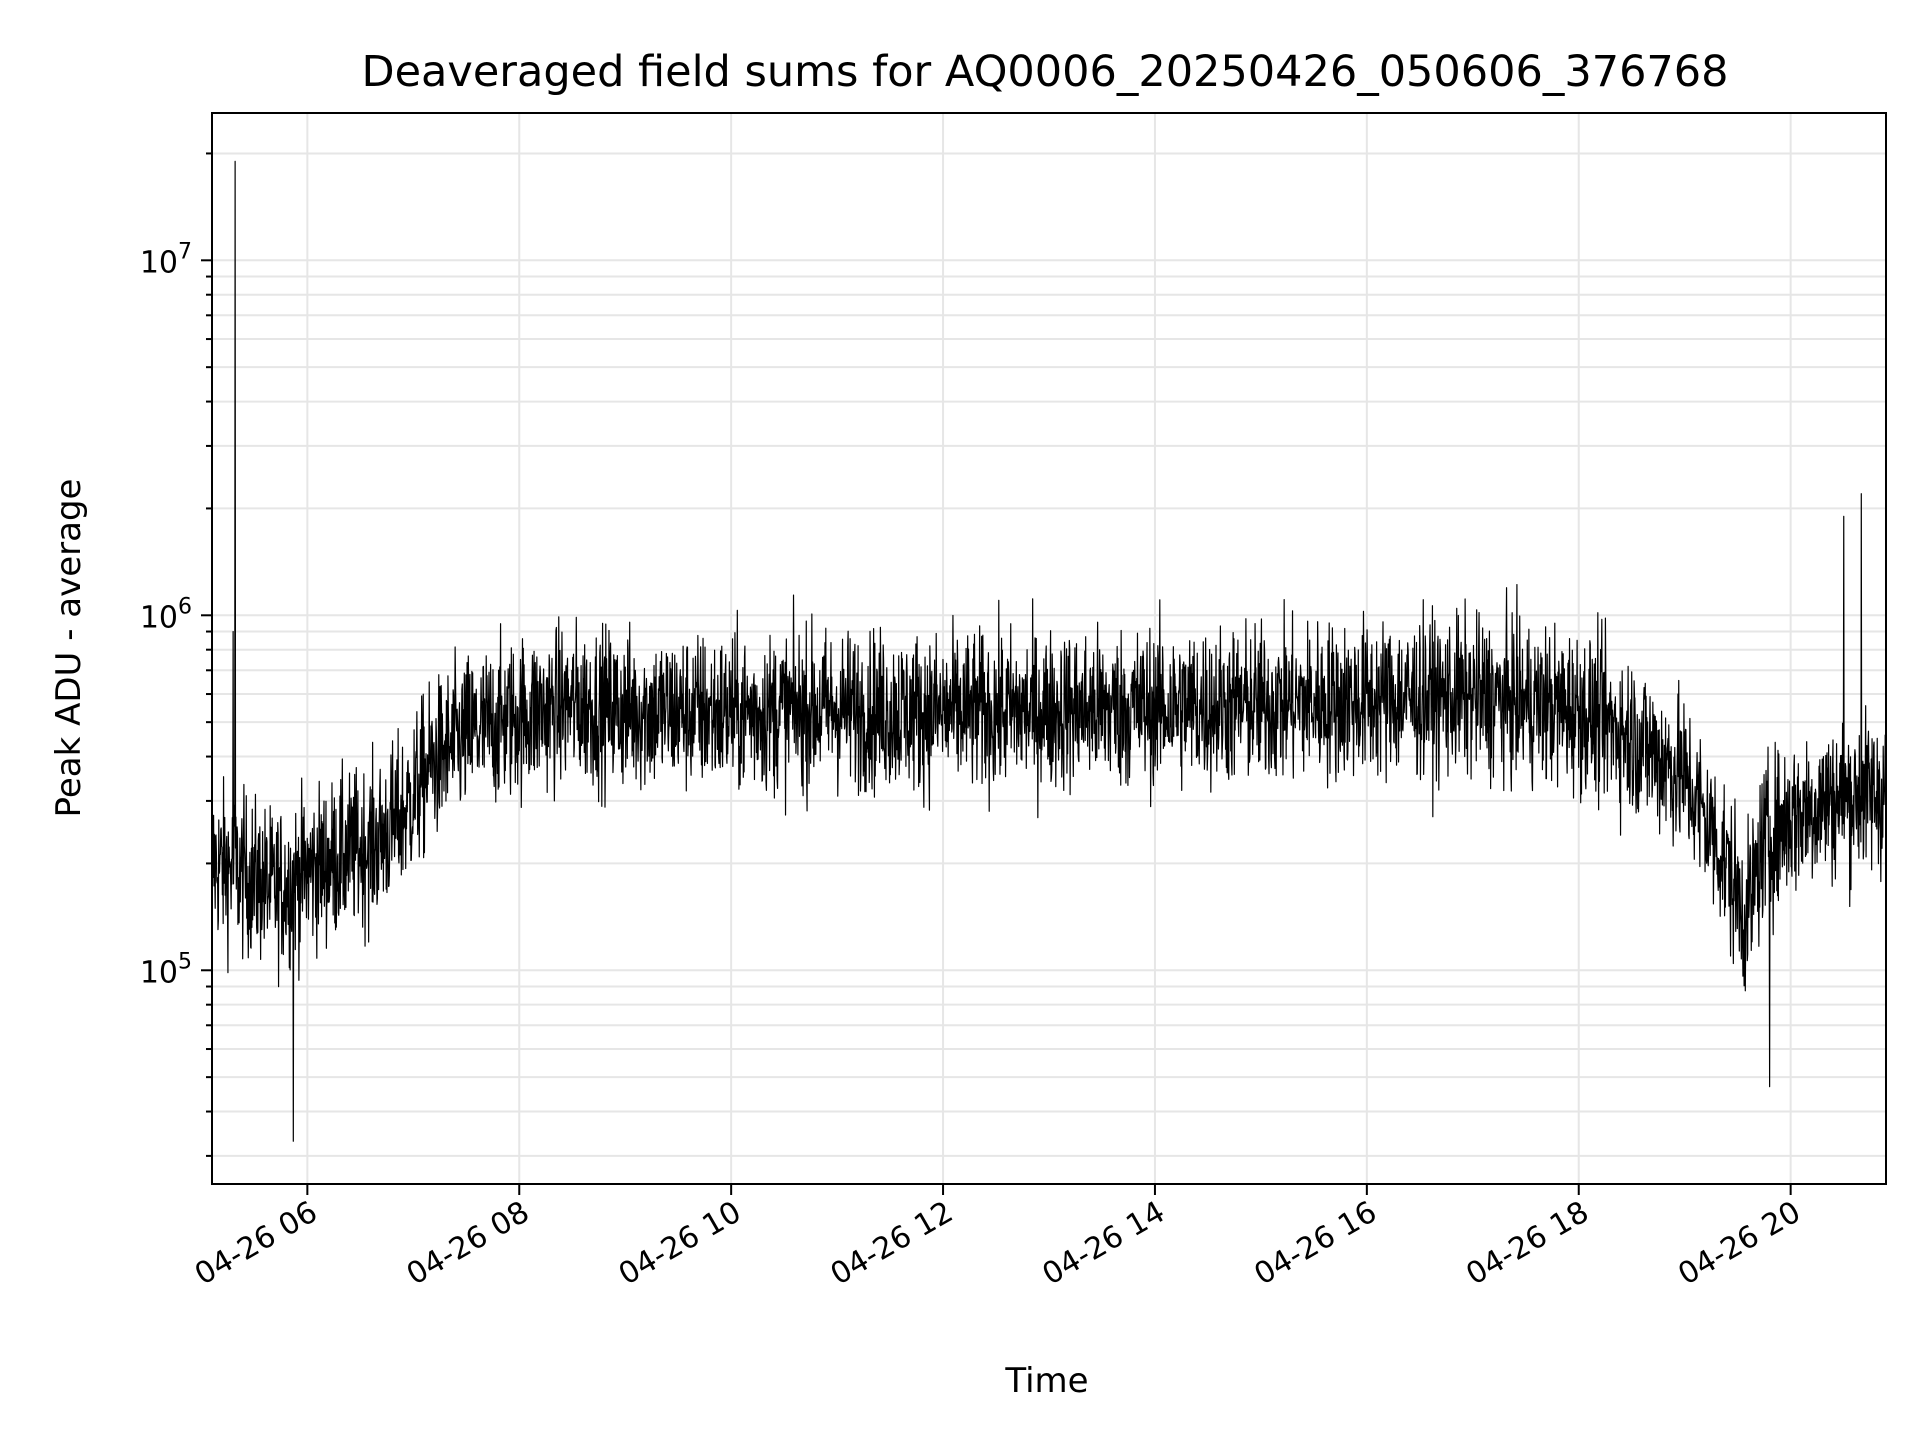  What do you see at coordinates (185, 961) in the screenshot?
I see `y-tick-exponent: 5` at bounding box center [185, 961].